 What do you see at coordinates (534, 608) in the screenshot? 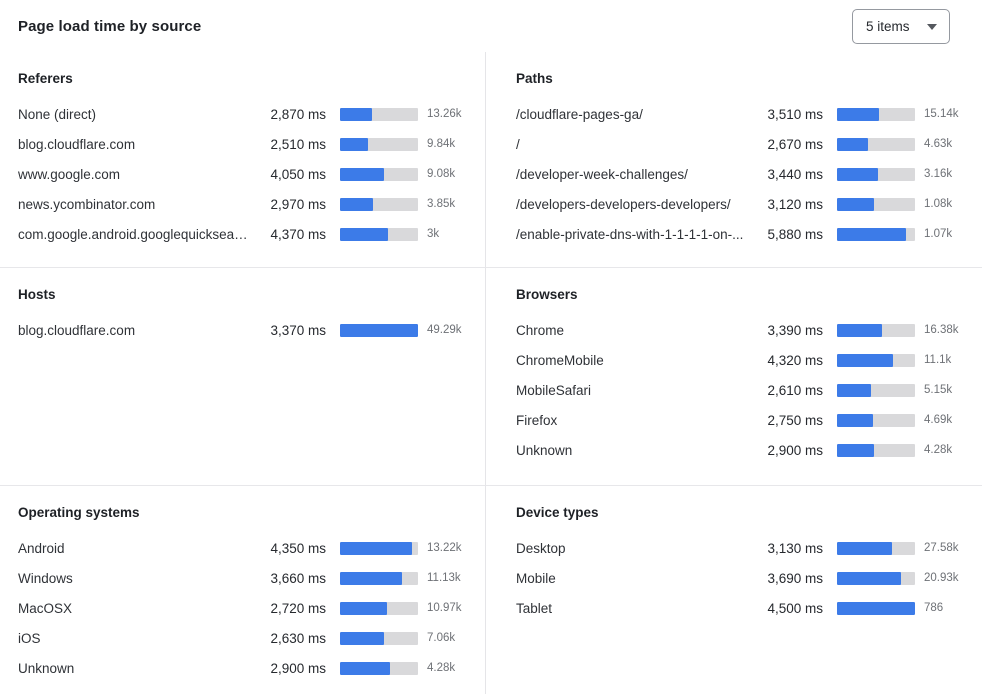
I see `row-label: Tablet` at bounding box center [534, 608].